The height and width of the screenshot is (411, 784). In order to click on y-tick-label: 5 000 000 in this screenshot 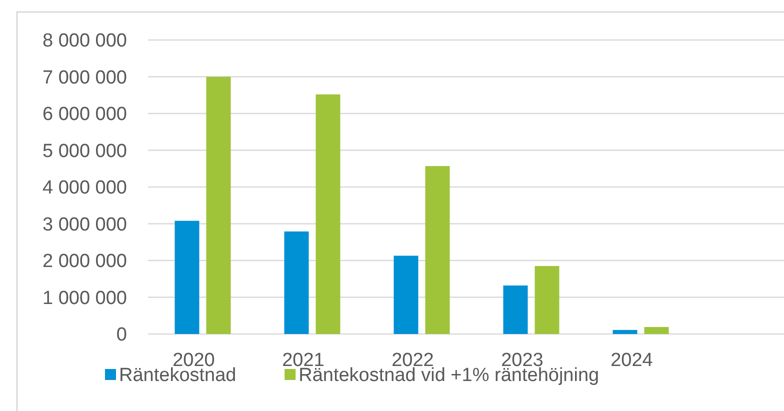, I will do `click(84, 151)`.